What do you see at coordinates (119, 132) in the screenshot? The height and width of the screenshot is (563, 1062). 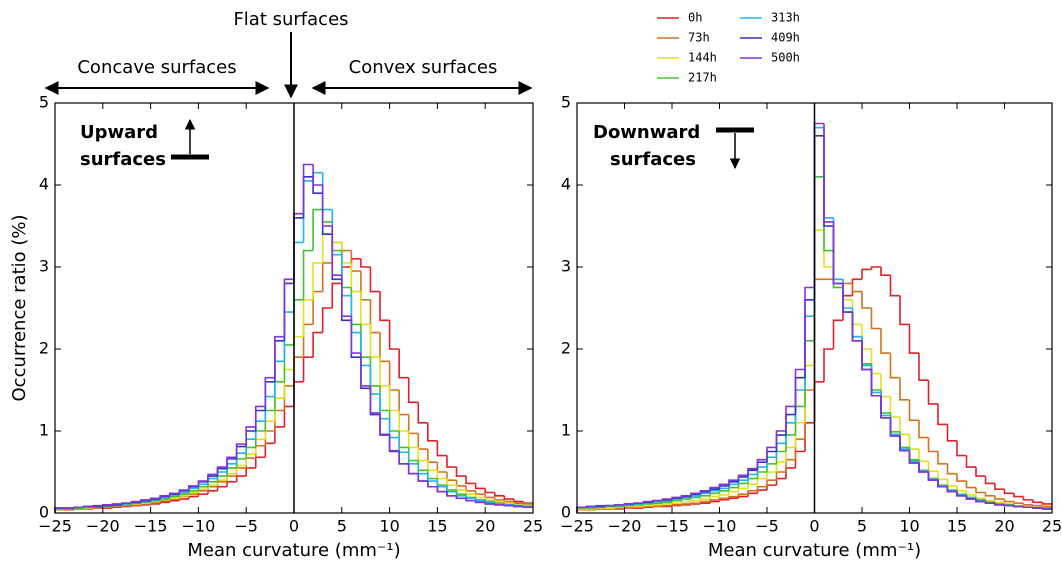 I see `upward-label: Upward` at bounding box center [119, 132].